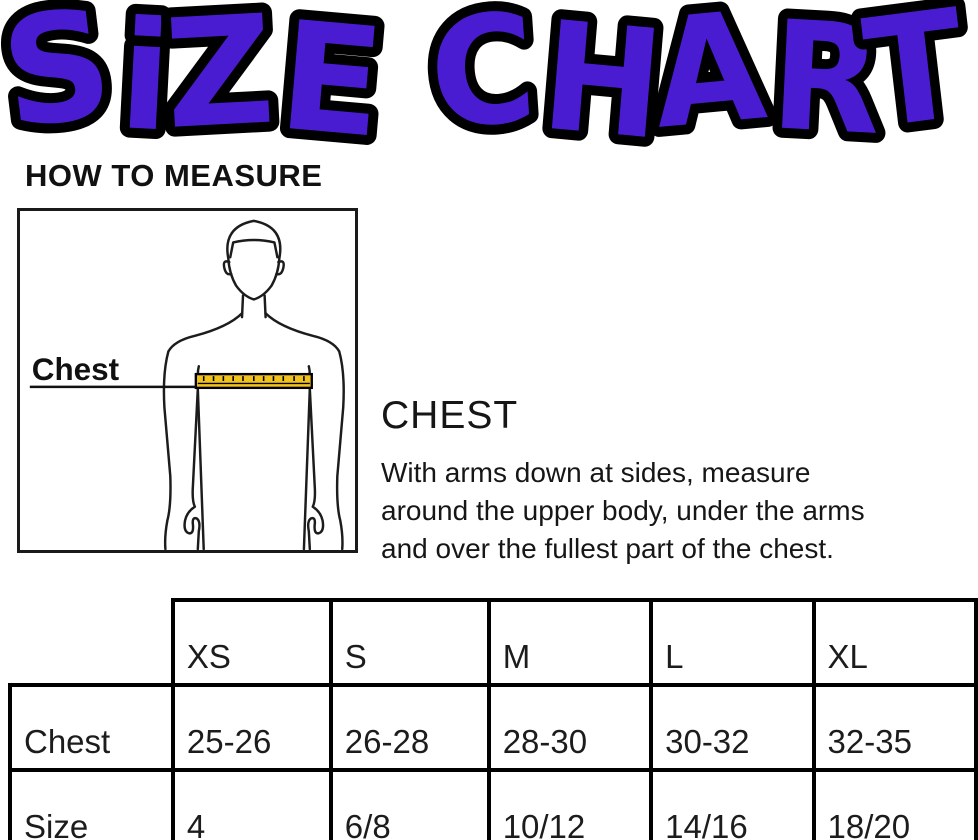 This screenshot has width=978, height=840. Describe the element at coordinates (251, 642) in the screenshot. I see `size-col-header-xs: XS` at that location.